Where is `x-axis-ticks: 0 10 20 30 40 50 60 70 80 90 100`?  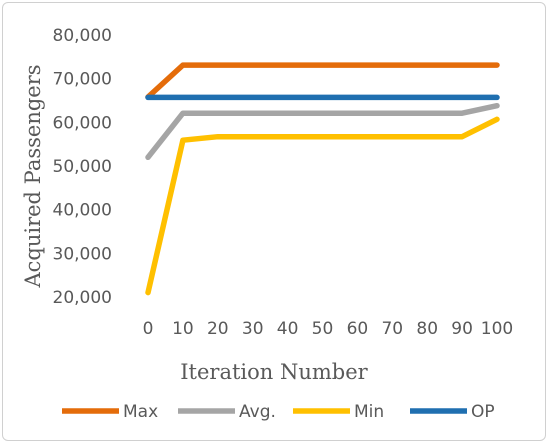
x-axis-ticks: 0 10 20 30 40 50 60 70 80 90 100 is located at coordinates (328, 329).